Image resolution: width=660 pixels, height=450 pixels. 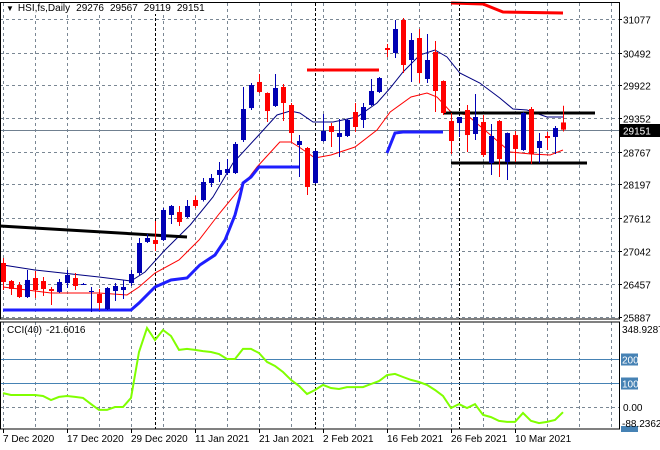 What do you see at coordinates (10, 8) in the screenshot?
I see `triangle-down-icon: ▼` at bounding box center [10, 8].